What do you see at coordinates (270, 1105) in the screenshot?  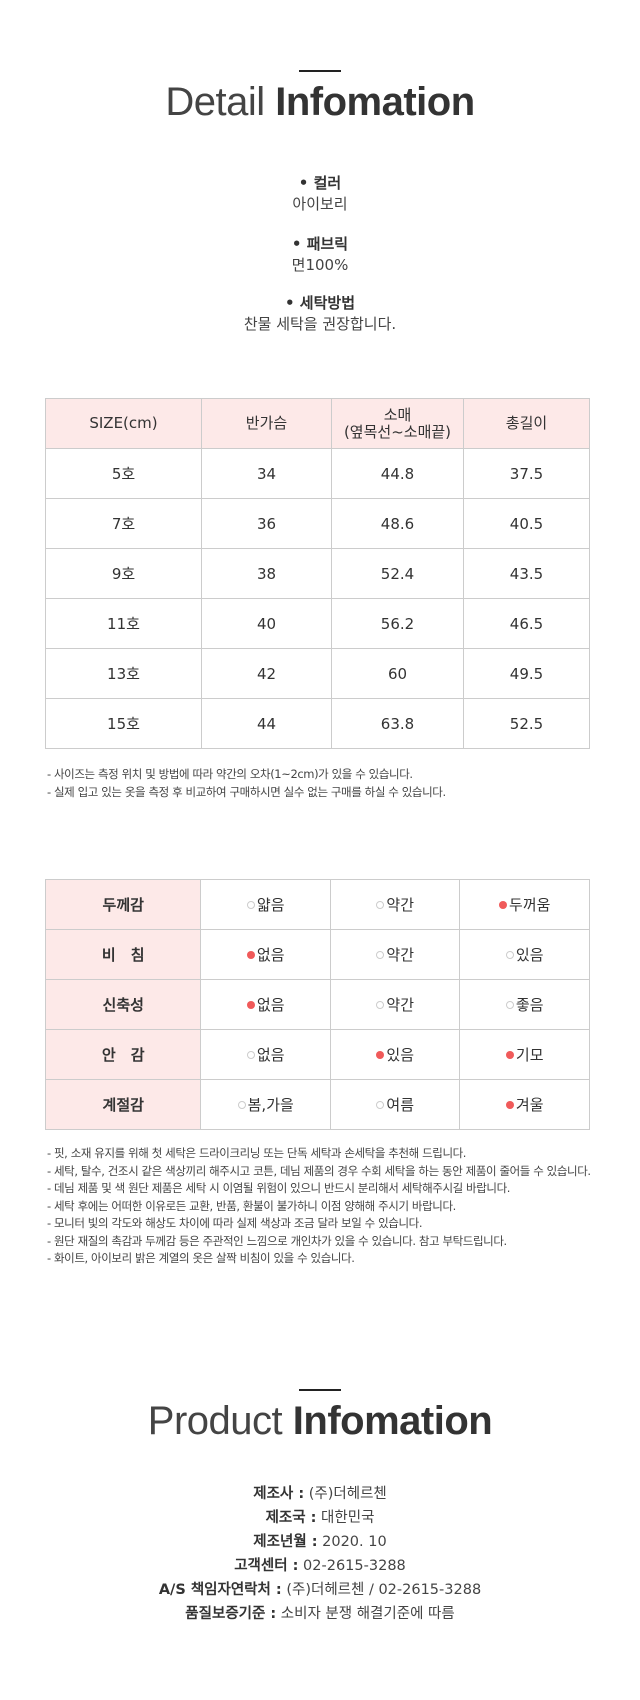 I see `feel-option-text: 봄,가을` at bounding box center [270, 1105].